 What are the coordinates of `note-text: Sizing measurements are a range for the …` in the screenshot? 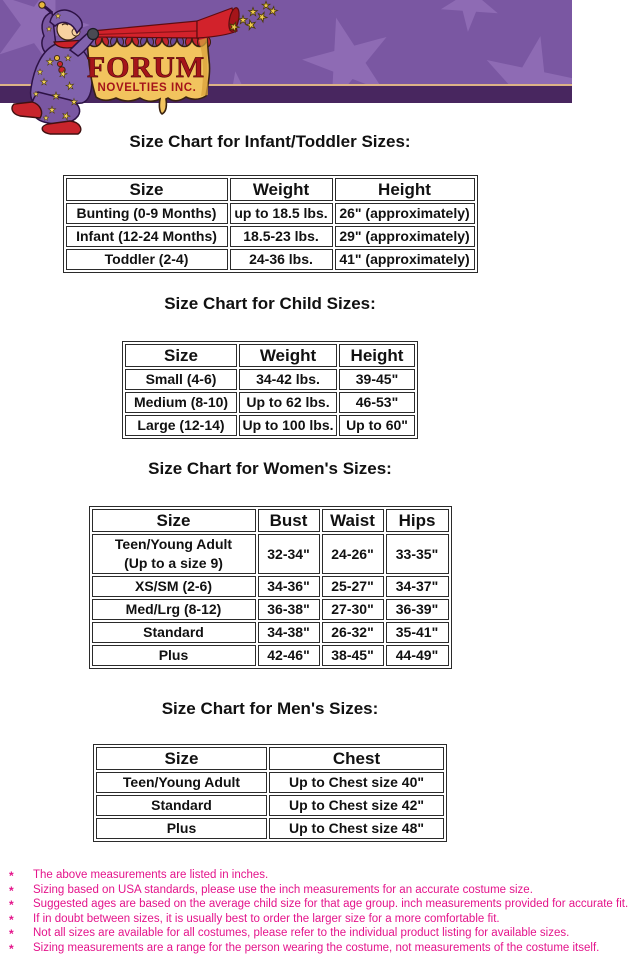 It's located at (316, 947).